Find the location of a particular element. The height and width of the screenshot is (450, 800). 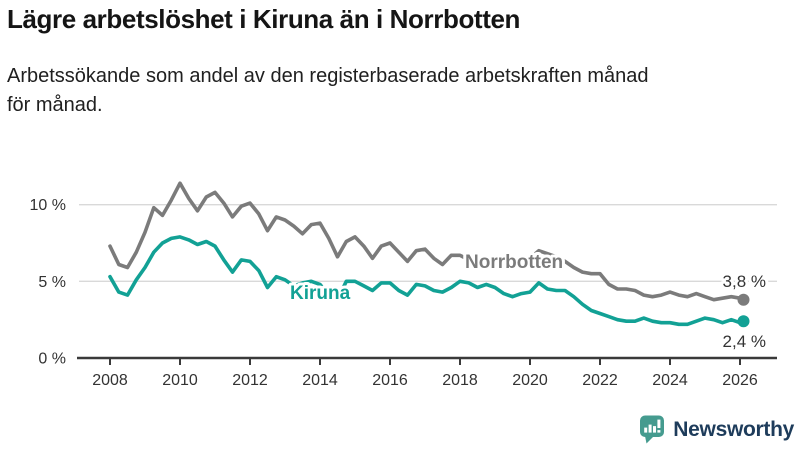

logo-bar-chart-glyph is located at coordinates (652, 426).